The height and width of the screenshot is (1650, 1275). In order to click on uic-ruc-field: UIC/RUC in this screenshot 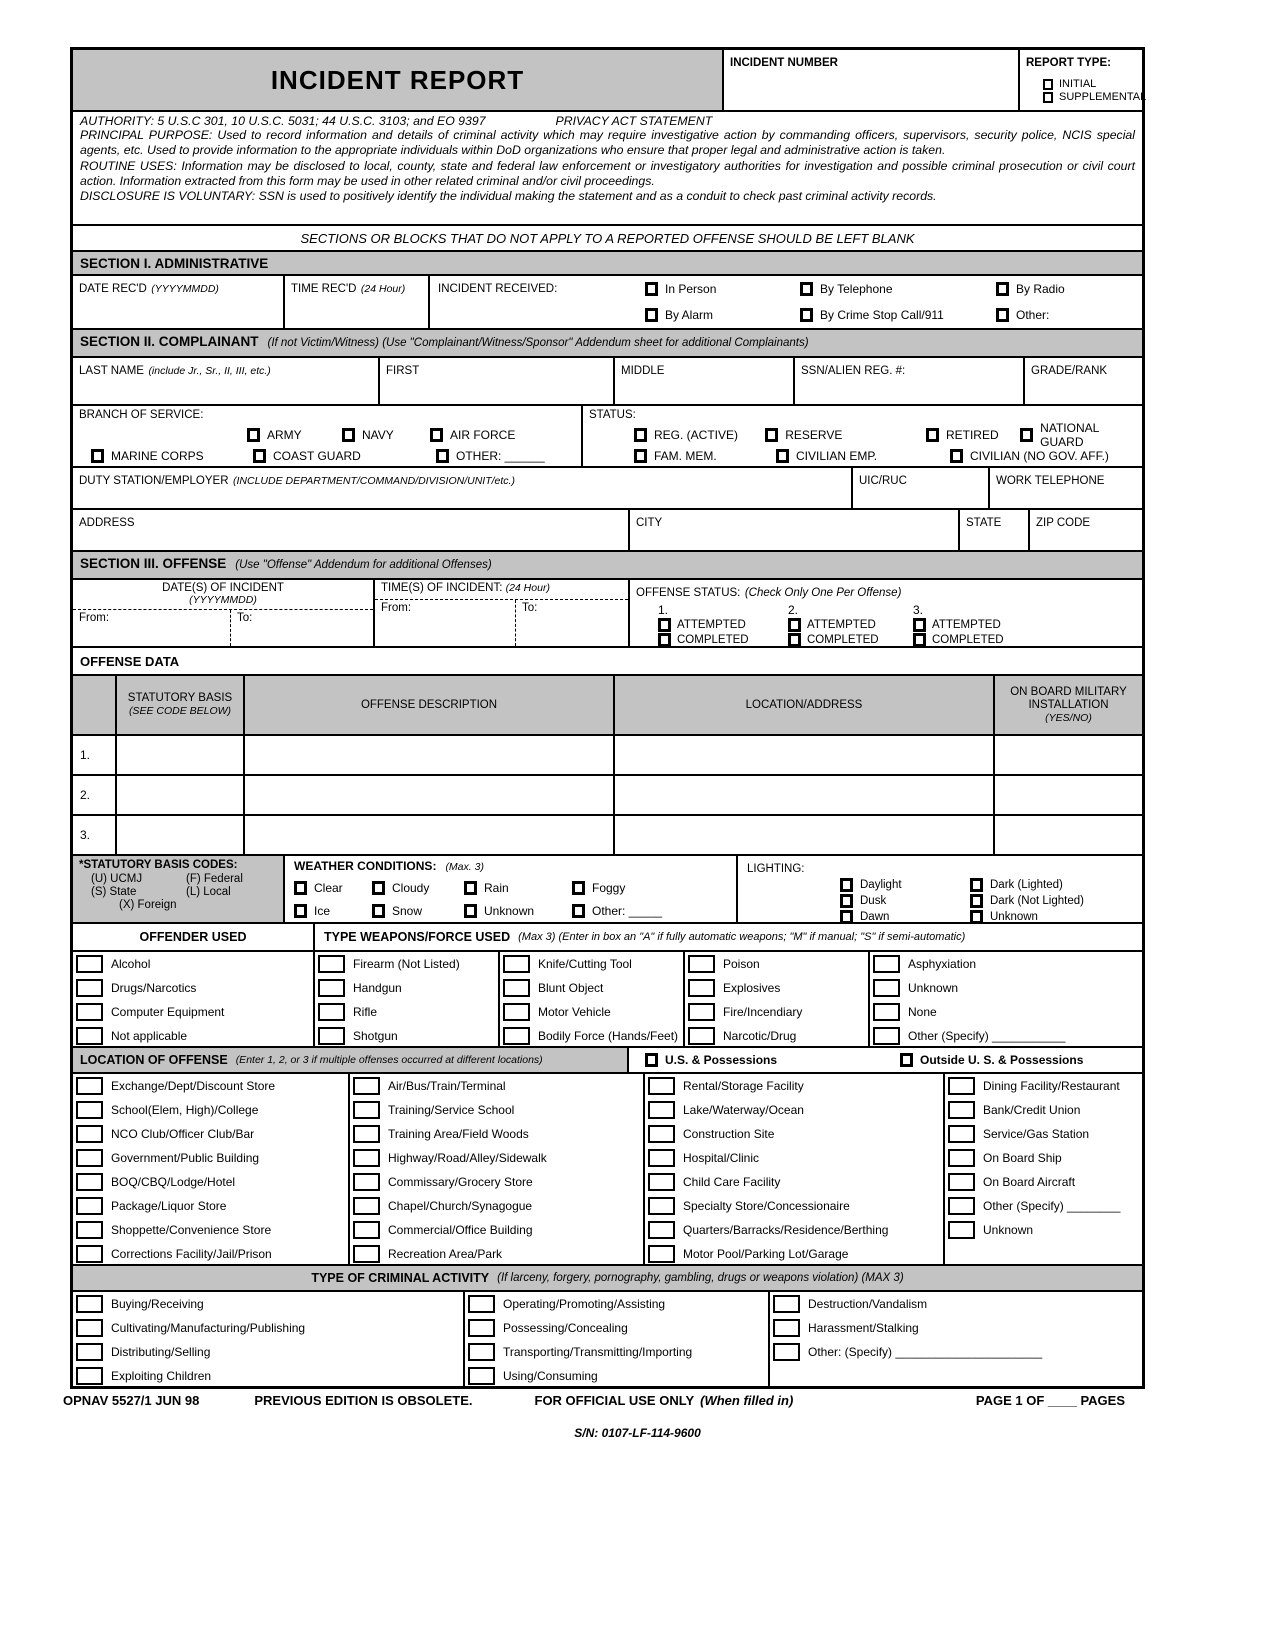, I will do `click(919, 488)`.